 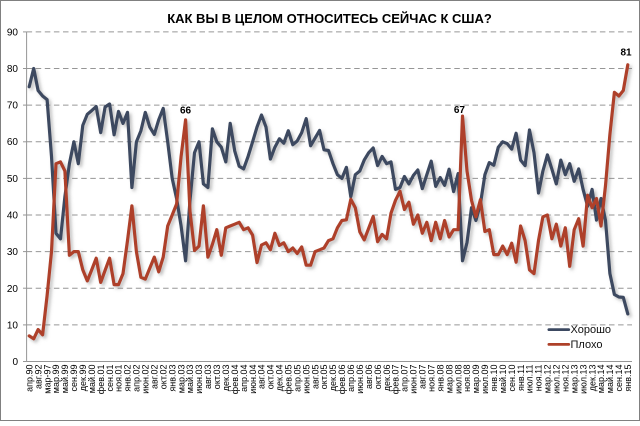 What do you see at coordinates (512, 378) in the screenshot?
I see `svg-text: сен.10` at bounding box center [512, 378].